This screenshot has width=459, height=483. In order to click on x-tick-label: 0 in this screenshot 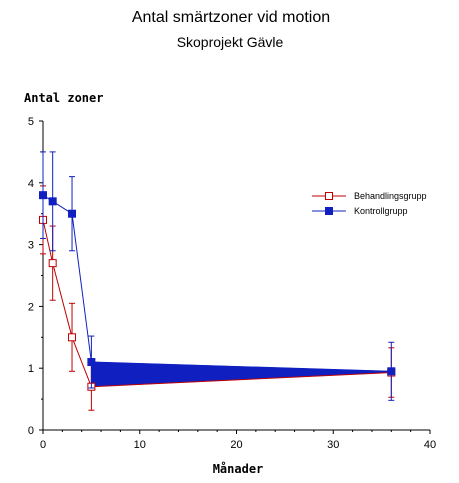, I will do `click(43, 445)`.